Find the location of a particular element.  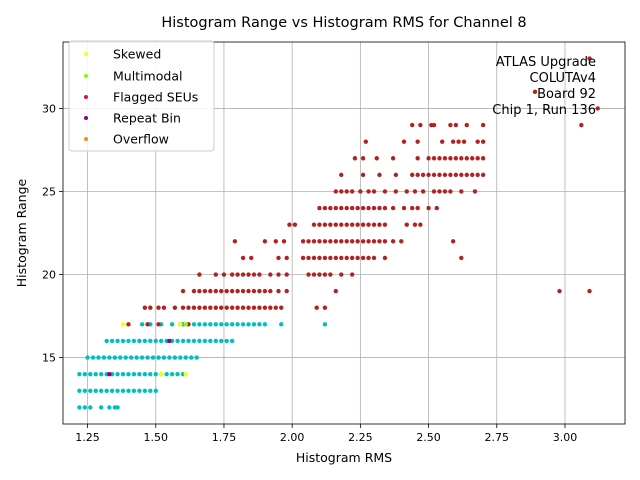

x-tick-label: 1.25 is located at coordinates (87, 437).